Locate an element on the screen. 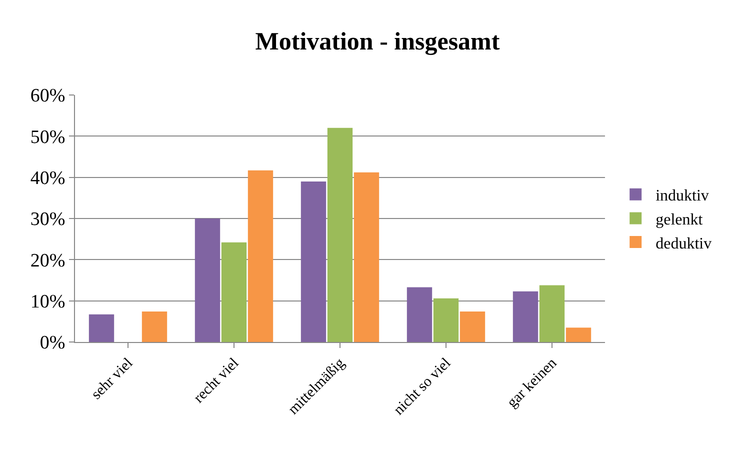 The image size is (755, 457). legend-label: gelenkt is located at coordinates (680, 219).